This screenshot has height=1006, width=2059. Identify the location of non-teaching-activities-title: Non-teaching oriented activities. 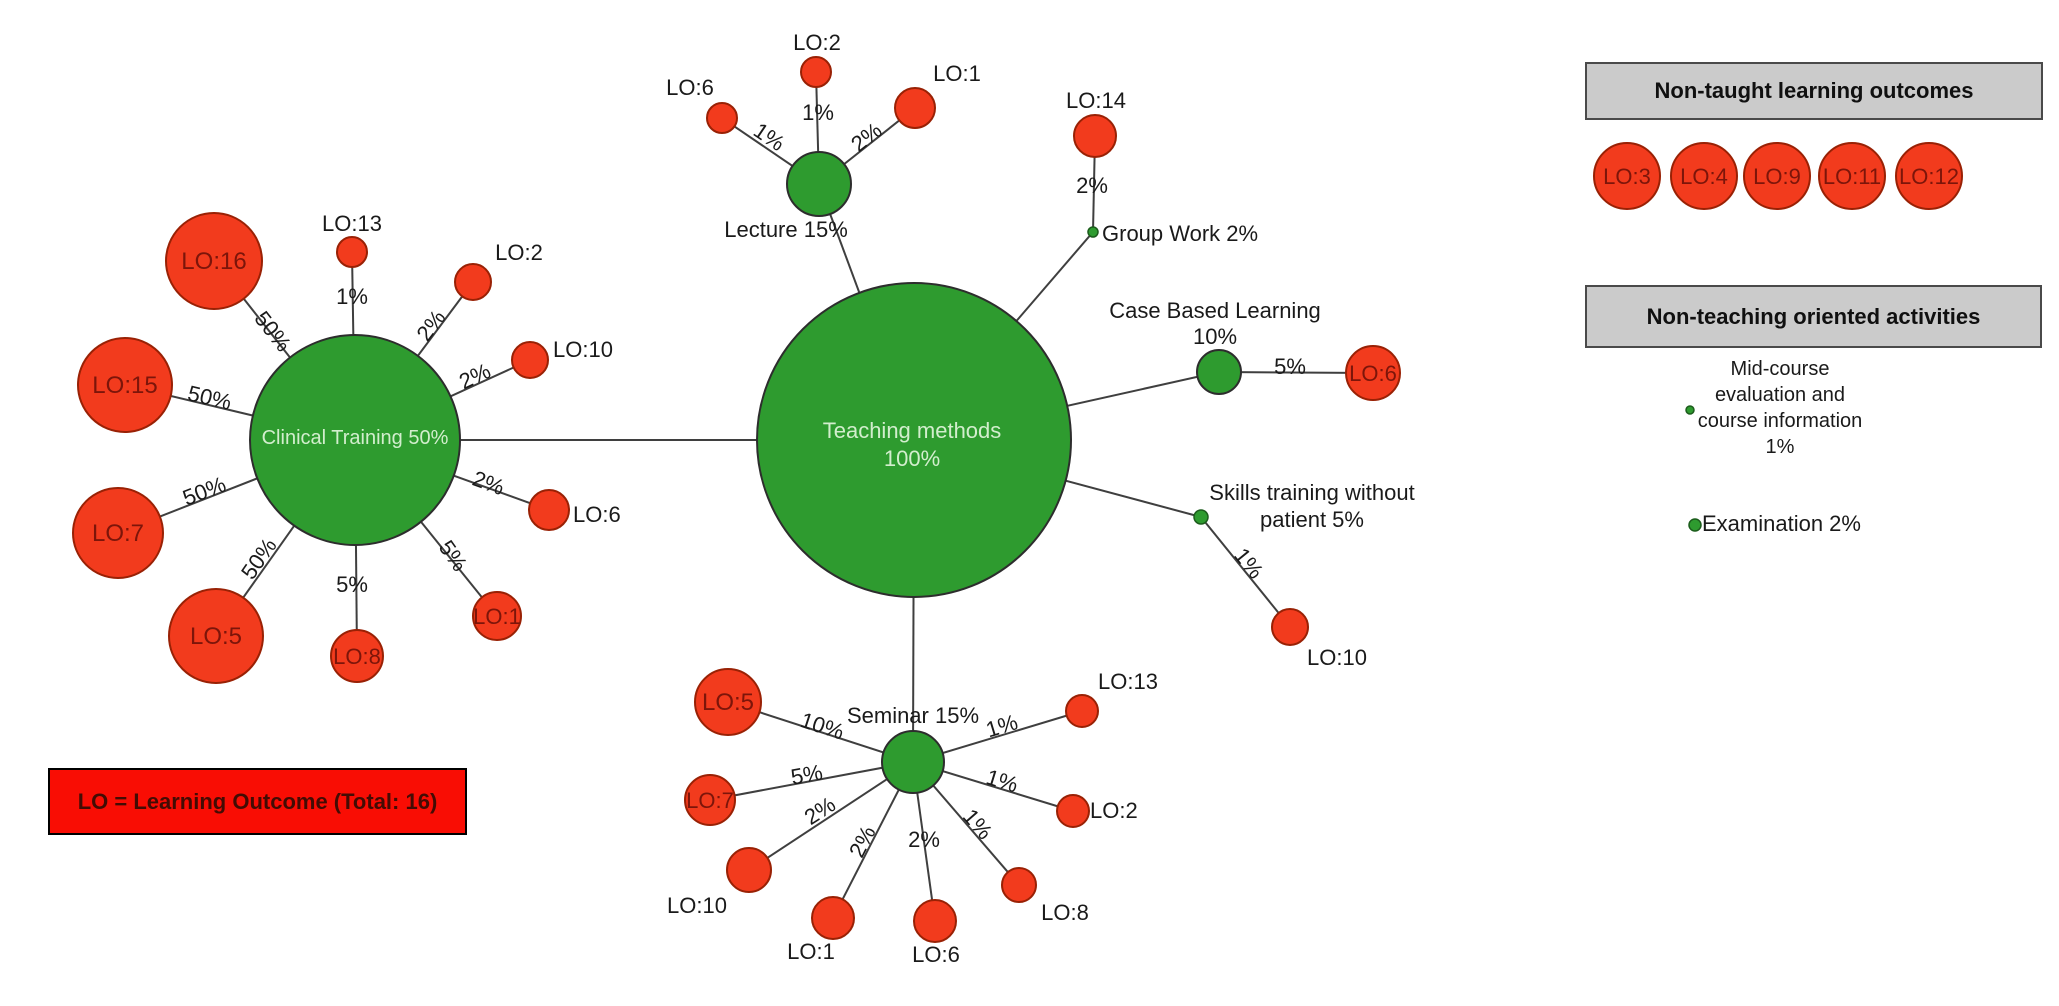
(1813, 316).